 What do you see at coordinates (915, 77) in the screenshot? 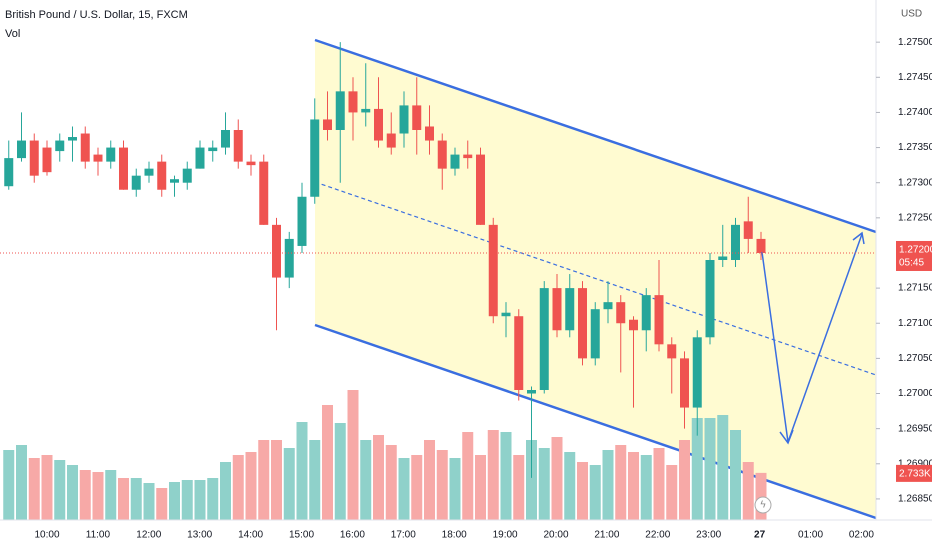
I see `y-tick-label: 1.27450` at bounding box center [915, 77].